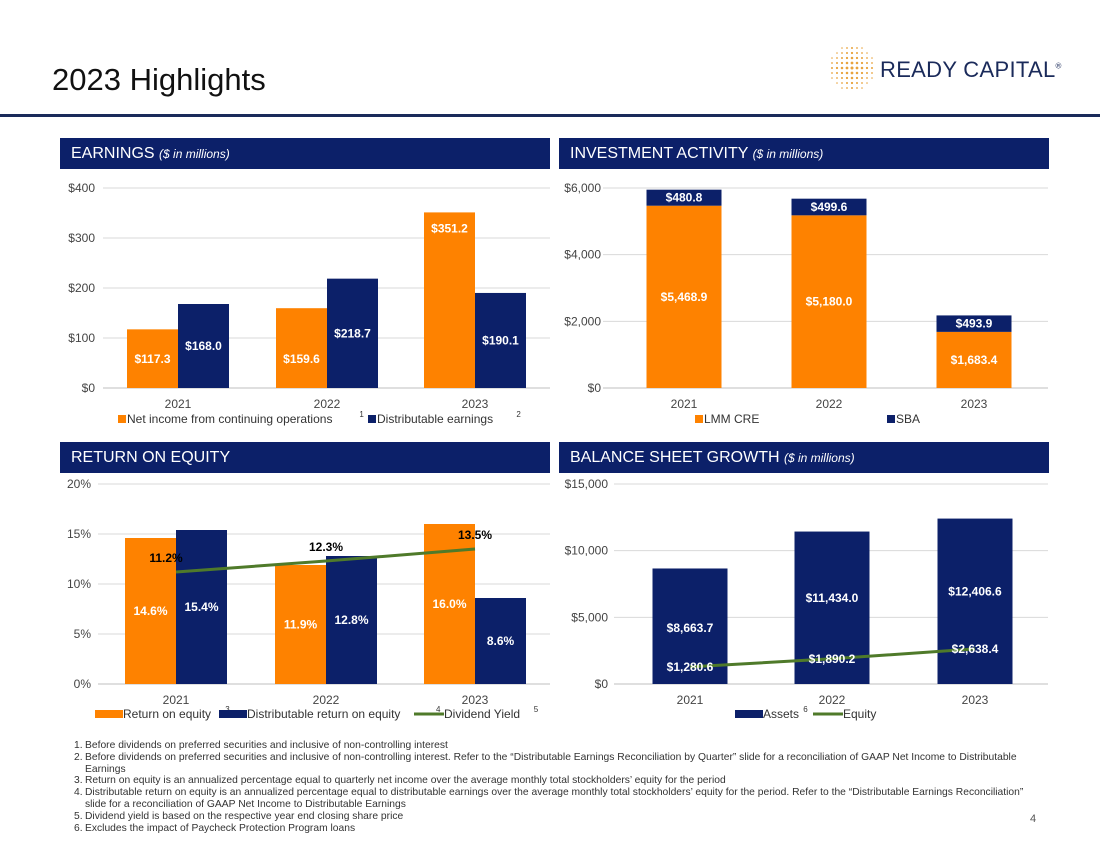 The image size is (1100, 849). What do you see at coordinates (305, 153) in the screenshot?
I see `earnings-panel-header: EARNINGS ($ in millions)` at bounding box center [305, 153].